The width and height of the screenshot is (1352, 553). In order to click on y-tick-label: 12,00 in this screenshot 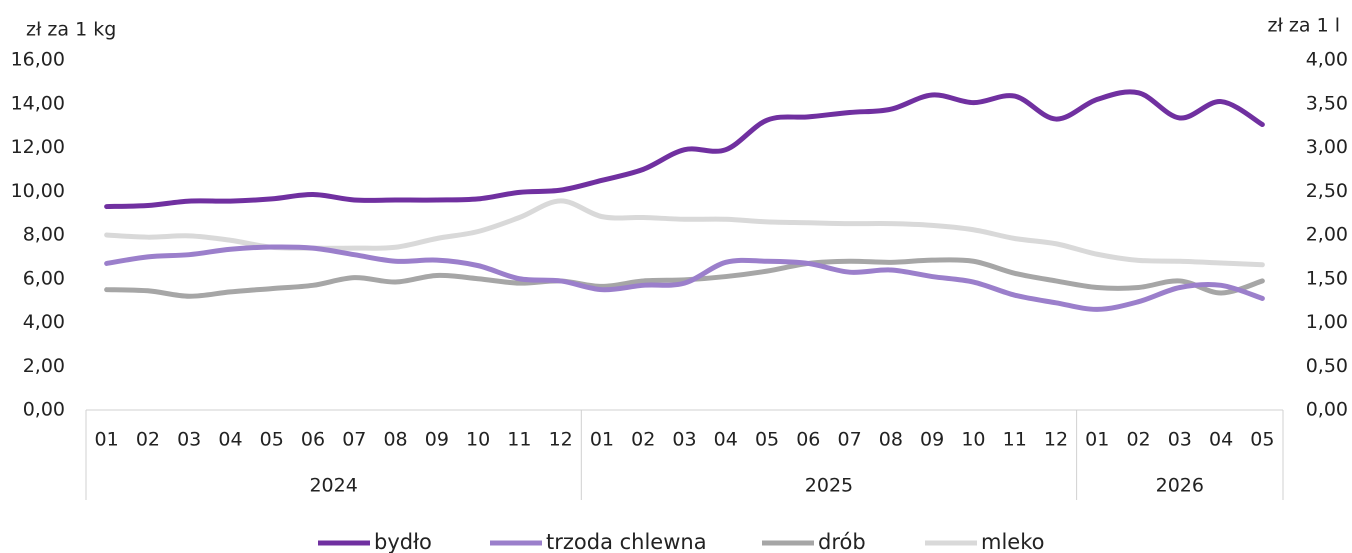, I will do `click(38, 147)`.